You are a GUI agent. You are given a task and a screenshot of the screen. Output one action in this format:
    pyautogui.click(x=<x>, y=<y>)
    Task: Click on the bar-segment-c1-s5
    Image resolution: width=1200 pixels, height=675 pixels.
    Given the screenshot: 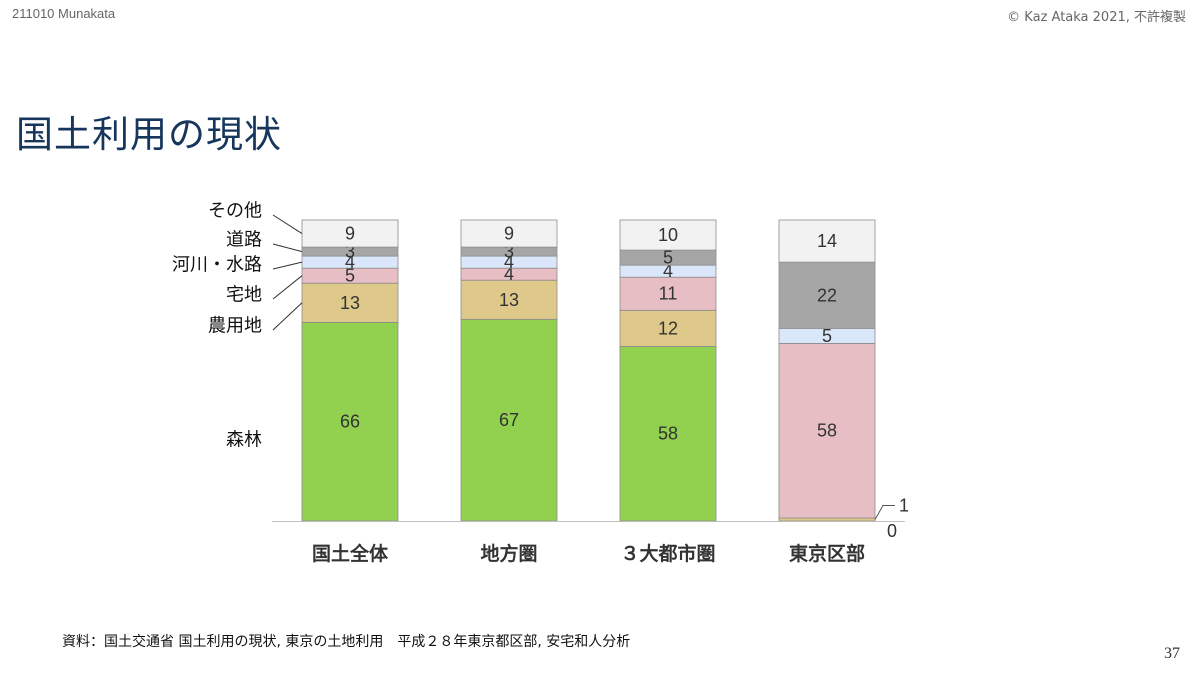 What is the action you would take?
    pyautogui.click(x=509, y=233)
    